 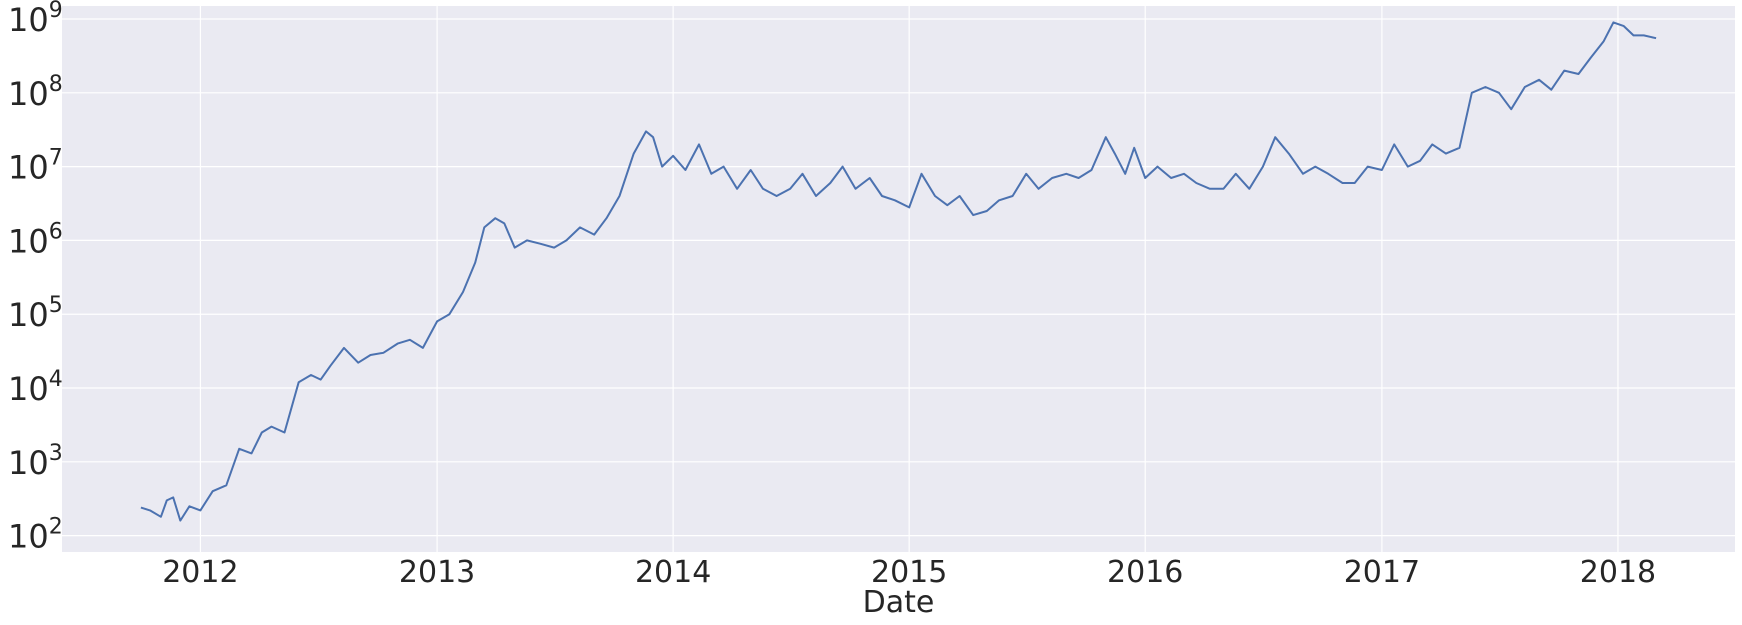 What do you see at coordinates (1382, 572) in the screenshot?
I see `x-tick-label: 2017` at bounding box center [1382, 572].